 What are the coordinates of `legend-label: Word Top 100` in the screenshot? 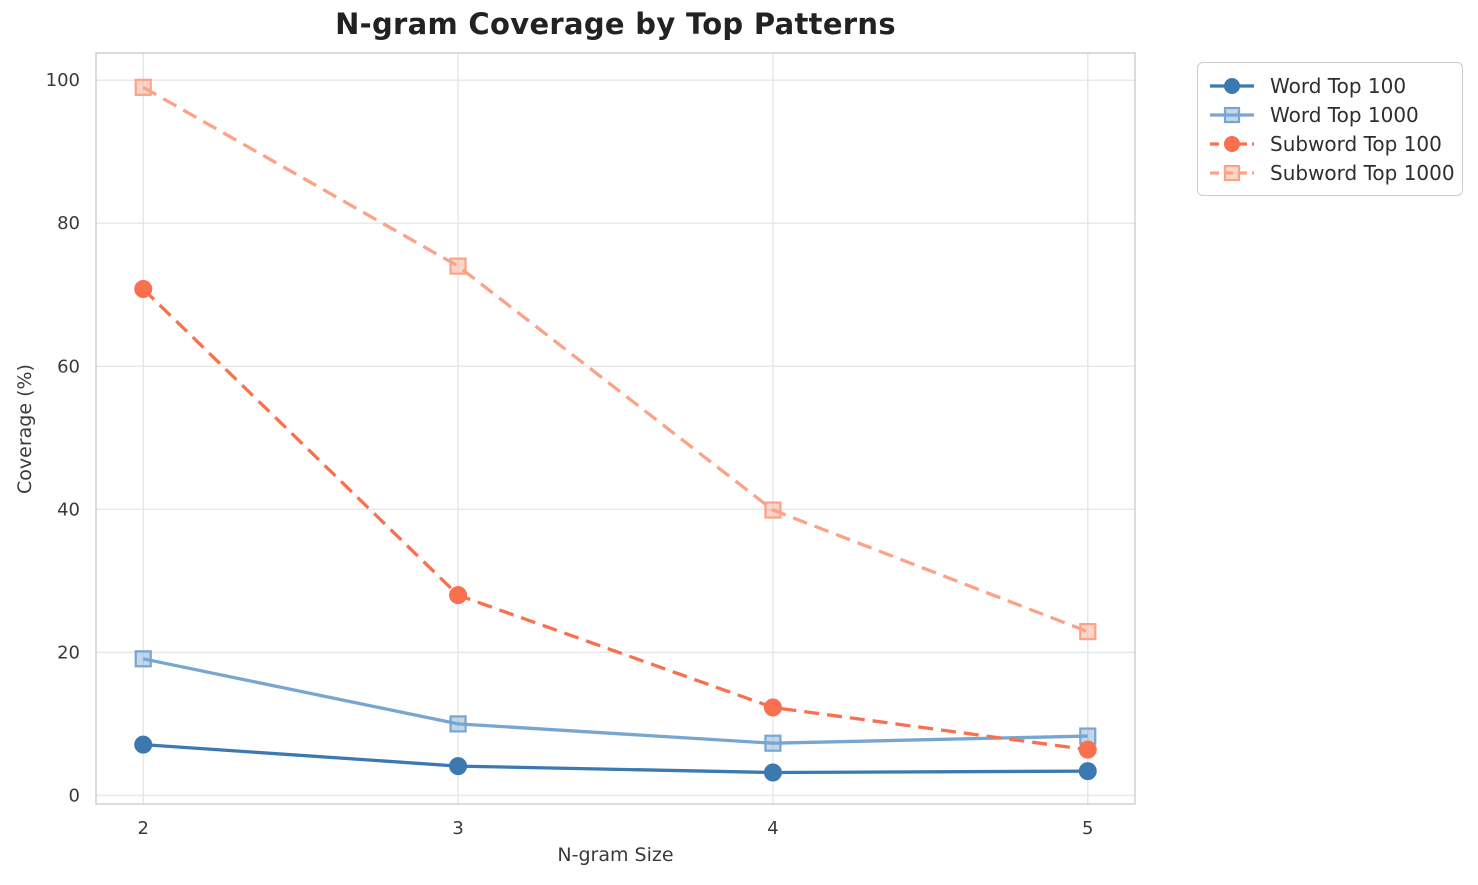 It's located at (1338, 85).